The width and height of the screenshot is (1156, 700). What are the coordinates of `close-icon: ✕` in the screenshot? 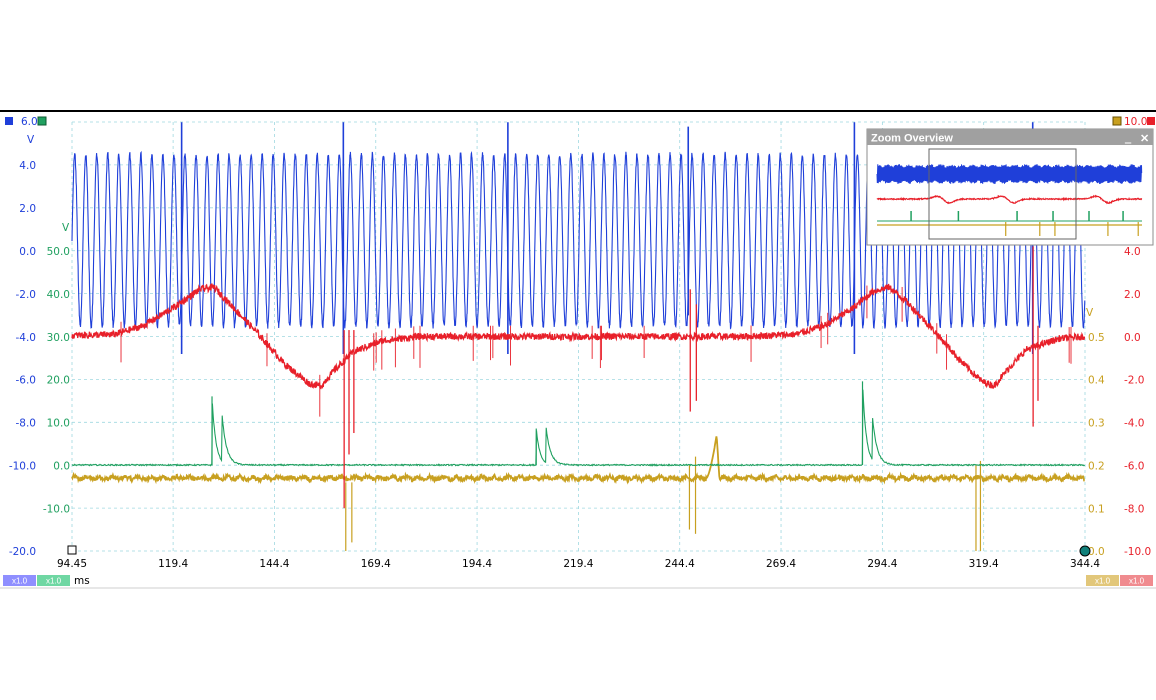 It's located at (1144, 139).